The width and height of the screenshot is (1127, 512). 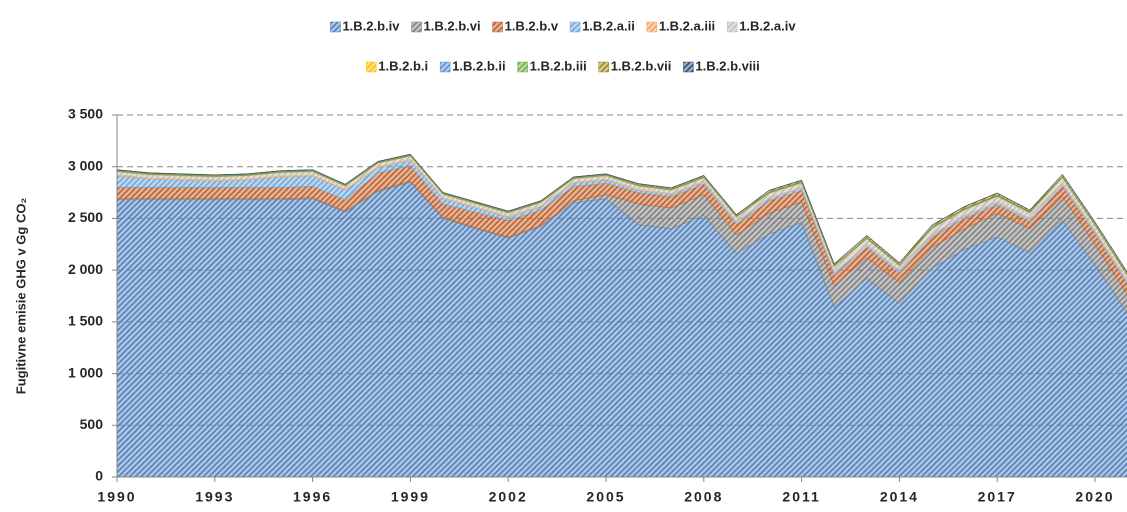 What do you see at coordinates (85, 269) in the screenshot?
I see `y-tick-label: 2 000` at bounding box center [85, 269].